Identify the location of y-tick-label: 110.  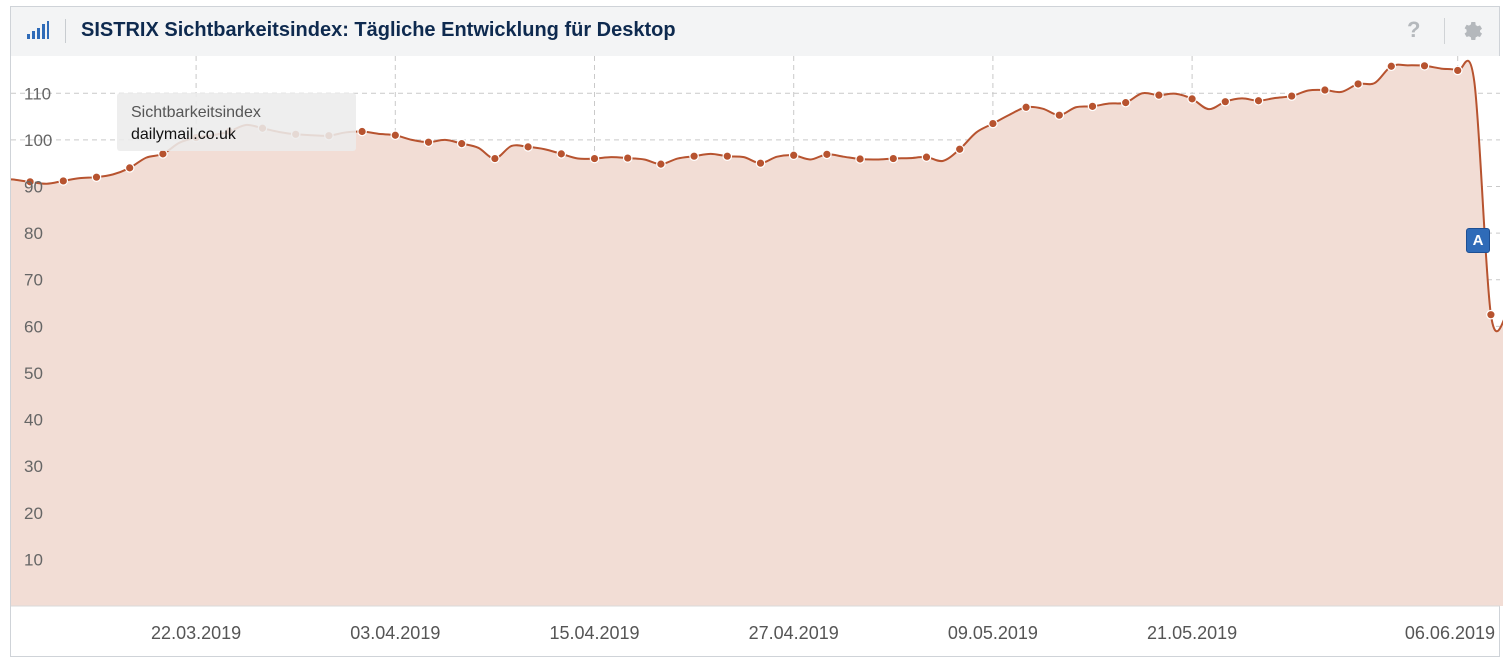
(37, 93).